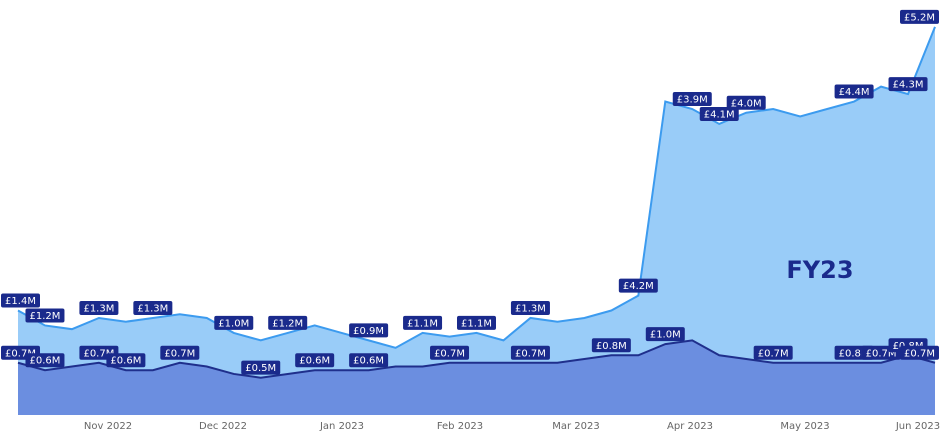 The width and height of the screenshot is (940, 433). I want to click on data-label: £4.3M, so click(908, 84).